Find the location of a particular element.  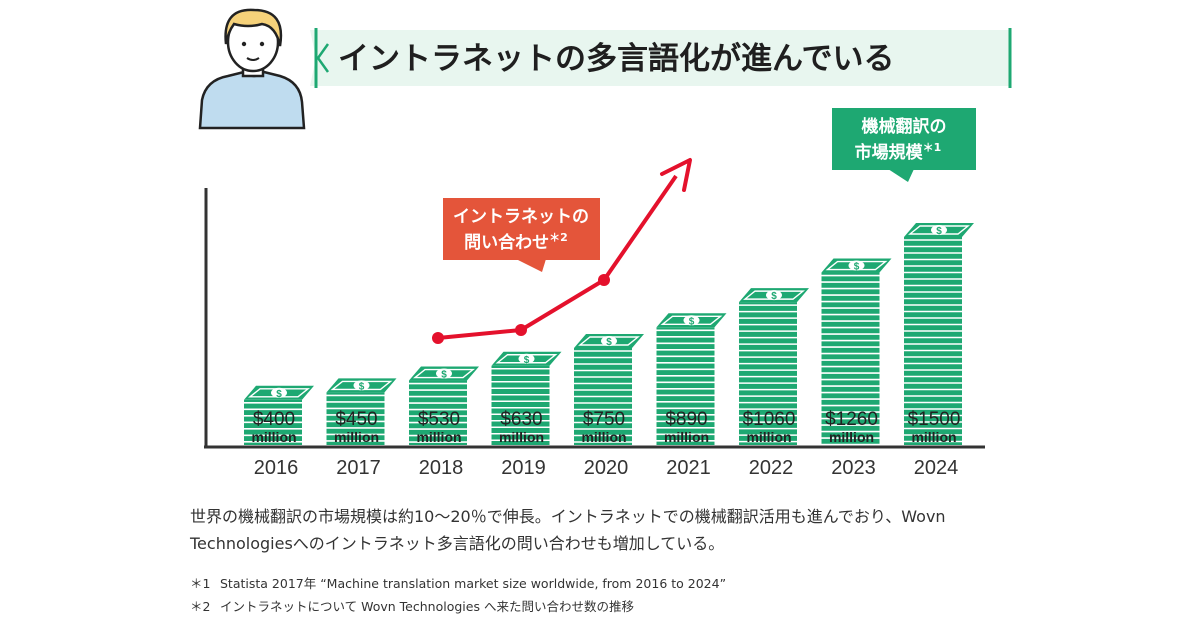

unit-label-2024: million is located at coordinates (933, 437).